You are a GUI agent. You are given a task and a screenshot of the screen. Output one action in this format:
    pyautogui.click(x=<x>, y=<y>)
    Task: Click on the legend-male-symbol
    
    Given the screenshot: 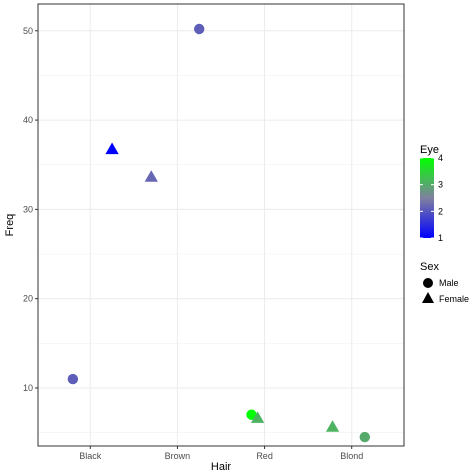 What is the action you would take?
    pyautogui.click(x=428, y=283)
    